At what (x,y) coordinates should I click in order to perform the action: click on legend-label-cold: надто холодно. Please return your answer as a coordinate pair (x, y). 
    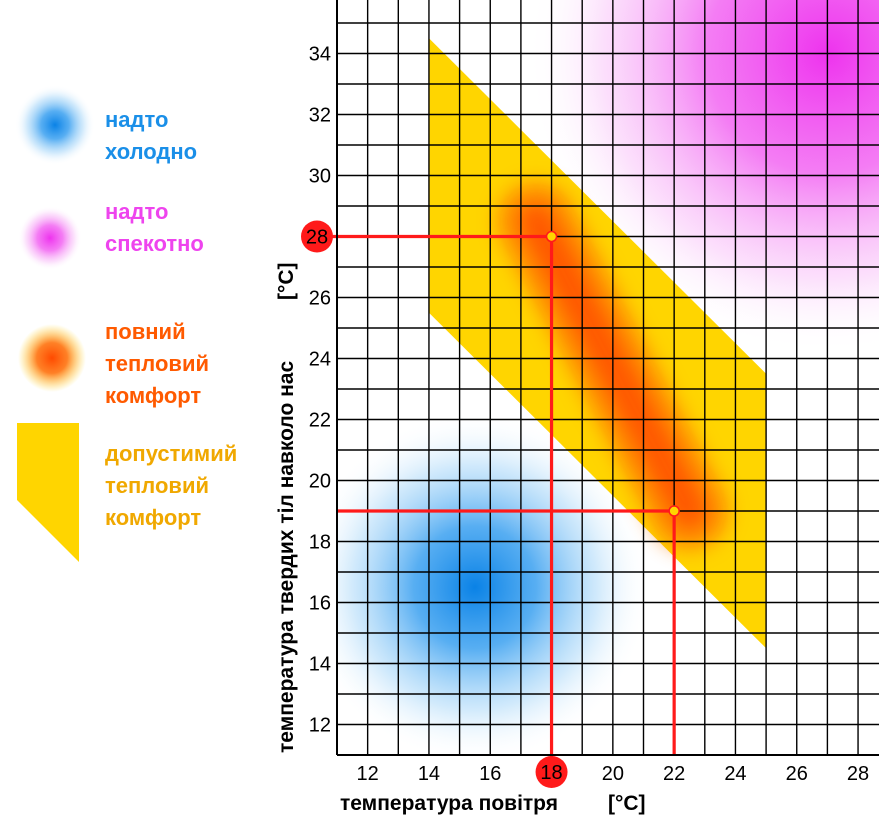
    Looking at the image, I should click on (151, 135).